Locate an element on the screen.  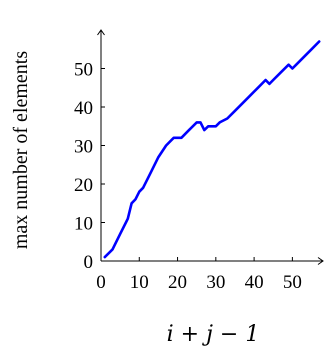
x-tick-label: 0 is located at coordinates (101, 282).